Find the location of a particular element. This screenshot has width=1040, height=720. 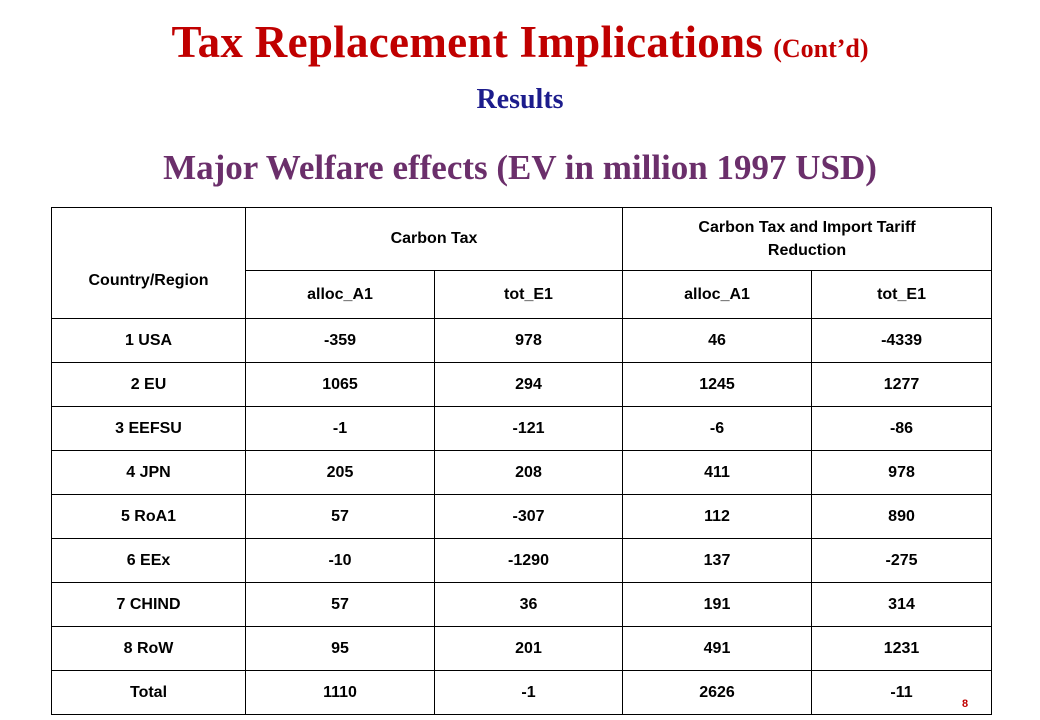

value-cell: -11 is located at coordinates (902, 692).